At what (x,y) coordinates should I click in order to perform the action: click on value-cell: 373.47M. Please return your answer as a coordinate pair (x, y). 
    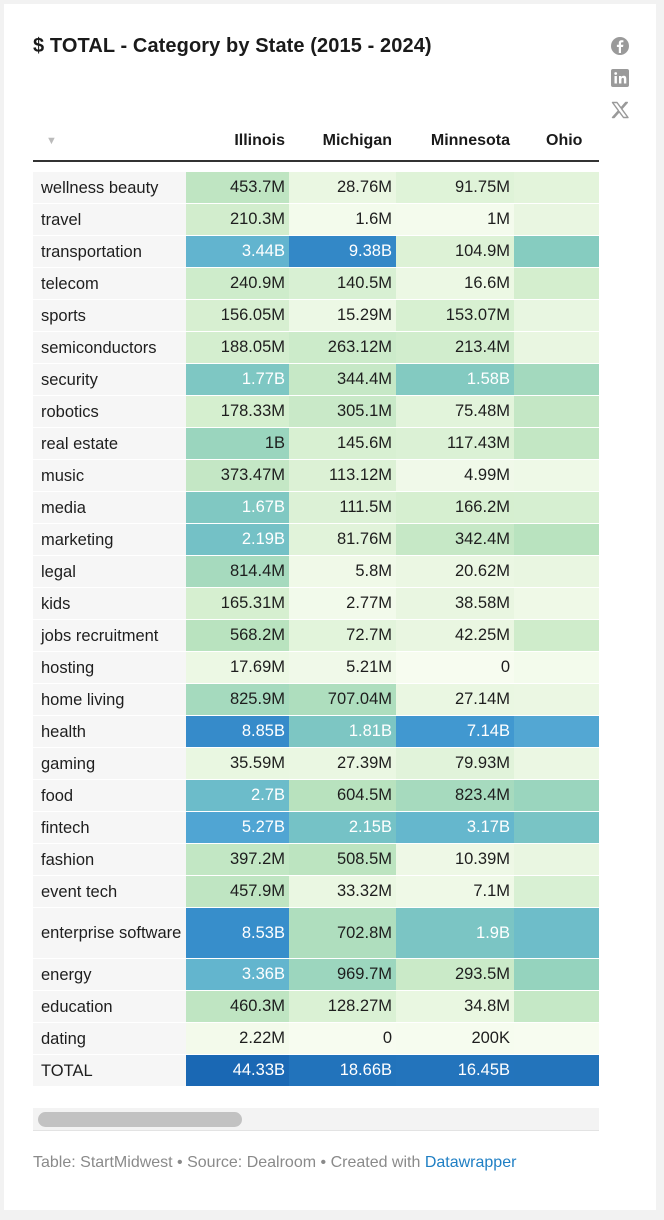
    Looking at the image, I should click on (237, 475).